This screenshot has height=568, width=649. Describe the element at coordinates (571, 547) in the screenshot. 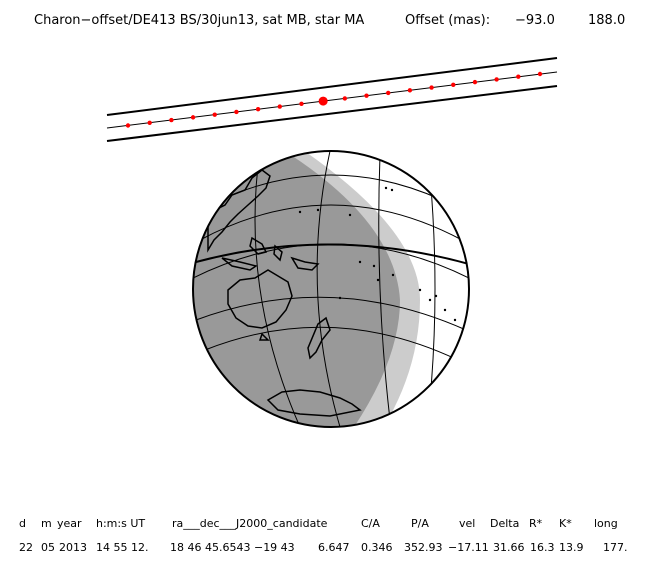

I see `value-k-mag: 13.9` at that location.